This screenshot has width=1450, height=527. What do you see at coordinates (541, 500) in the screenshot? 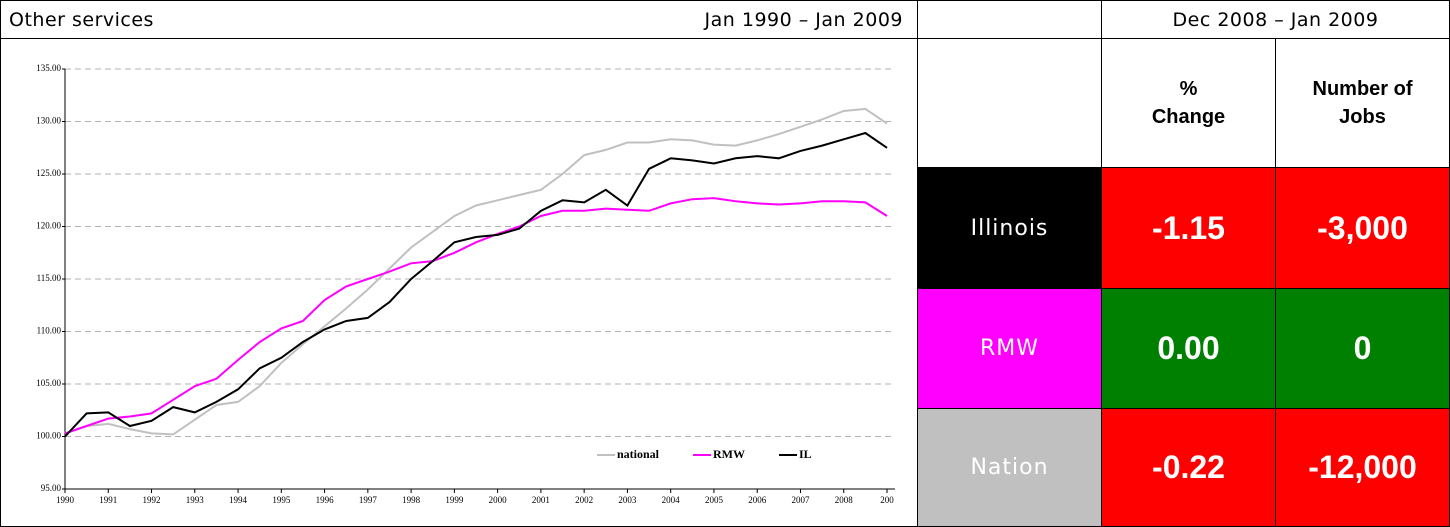
I see `x-tick-label: 2001` at bounding box center [541, 500].